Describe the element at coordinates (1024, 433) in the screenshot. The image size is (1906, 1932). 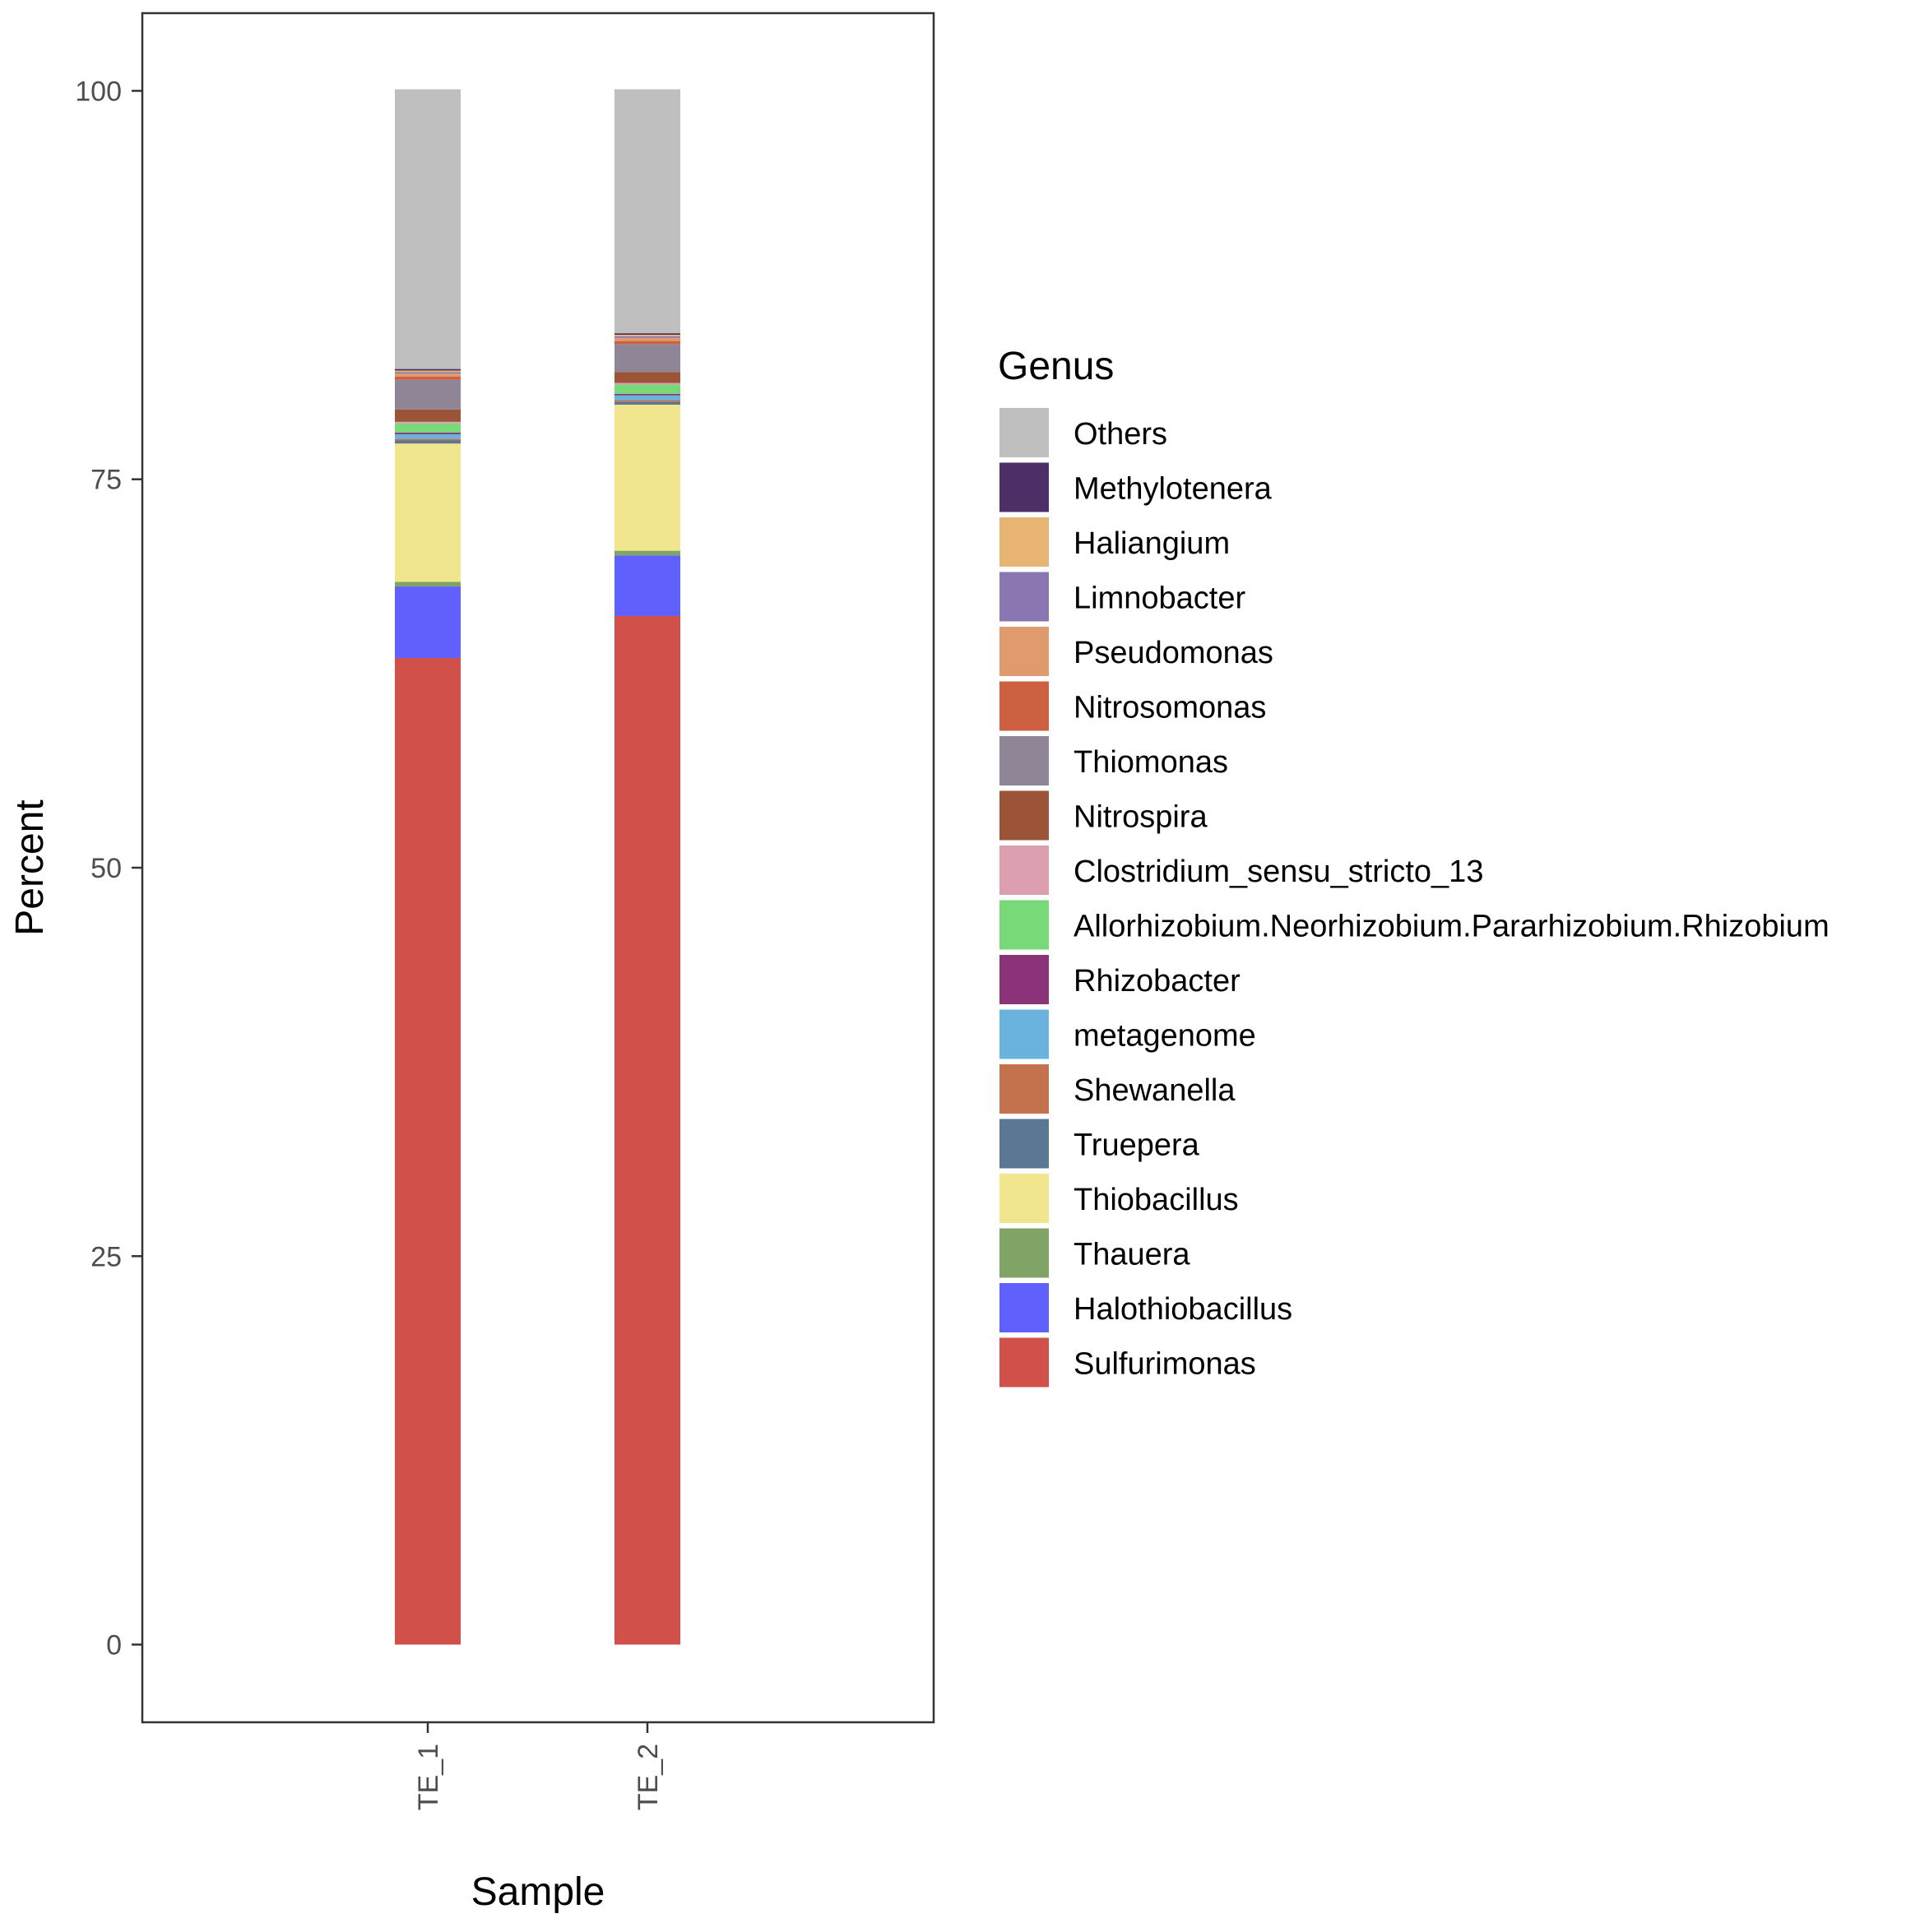
I see `legend-key-Others` at that location.